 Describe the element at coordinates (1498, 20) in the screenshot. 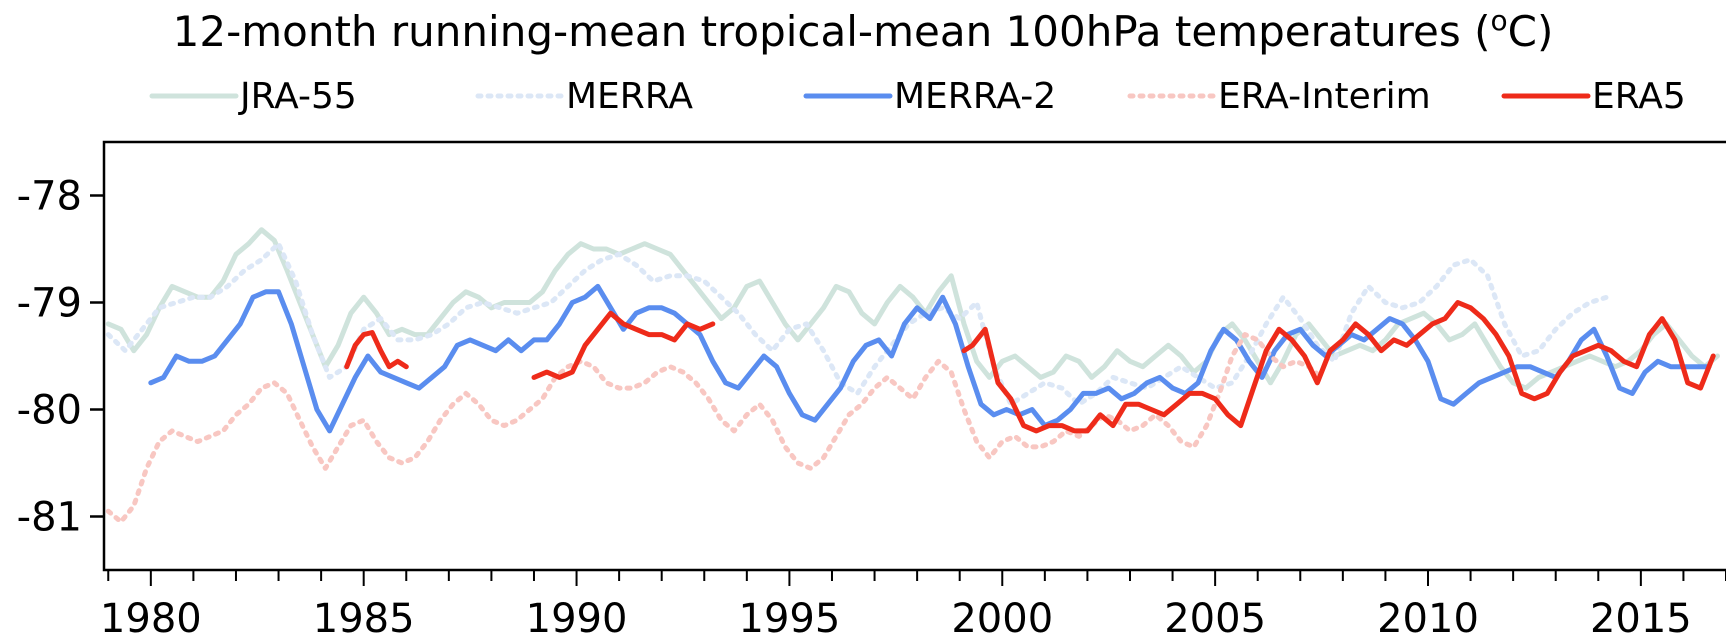

I see `chart-title-superscript: o` at that location.